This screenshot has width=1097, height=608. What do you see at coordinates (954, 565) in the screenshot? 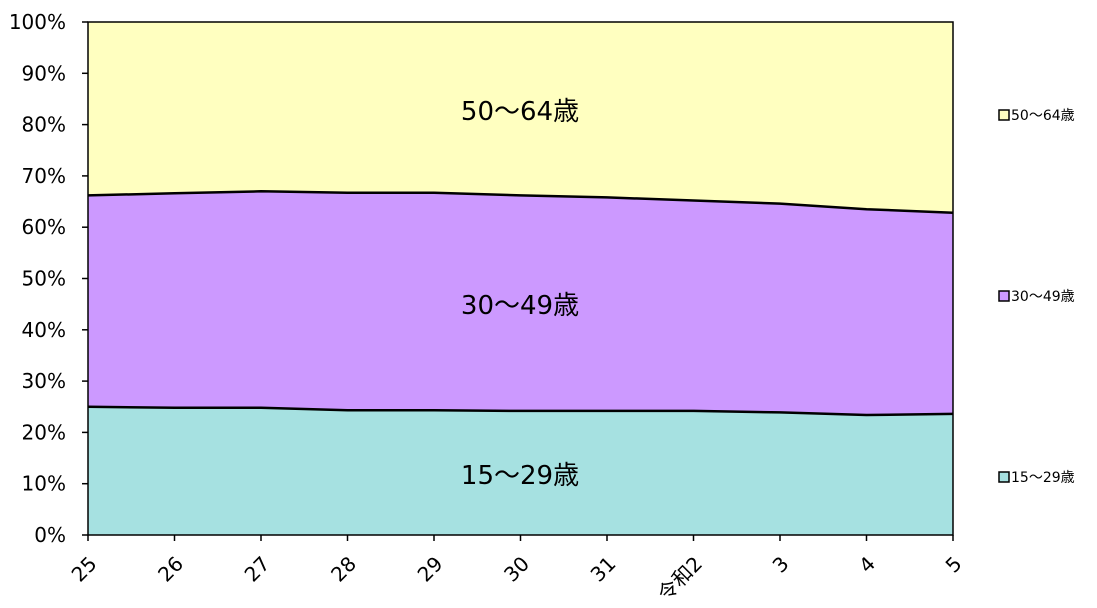
I see `x-tick-label: 5` at bounding box center [954, 565].